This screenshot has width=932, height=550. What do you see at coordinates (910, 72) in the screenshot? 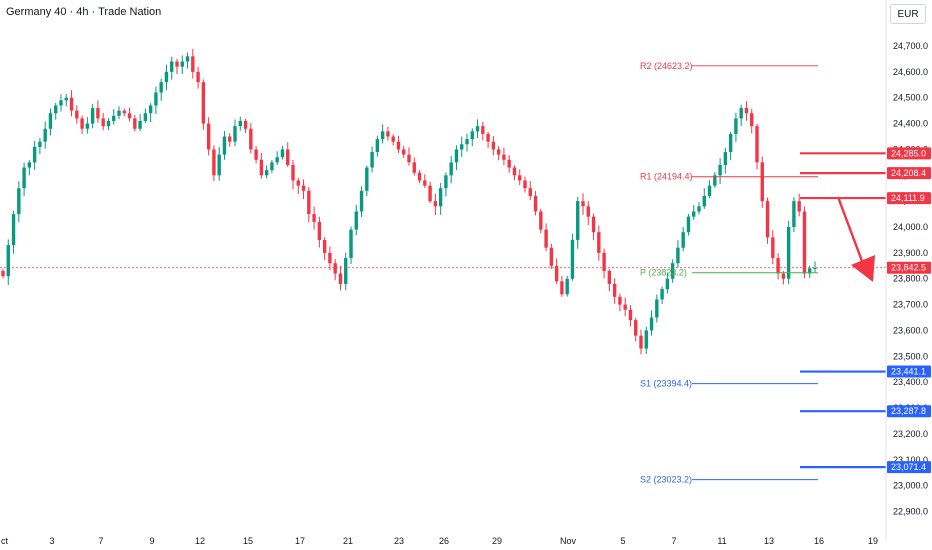
I see `price-tick-label: 24,600.0` at bounding box center [910, 72].